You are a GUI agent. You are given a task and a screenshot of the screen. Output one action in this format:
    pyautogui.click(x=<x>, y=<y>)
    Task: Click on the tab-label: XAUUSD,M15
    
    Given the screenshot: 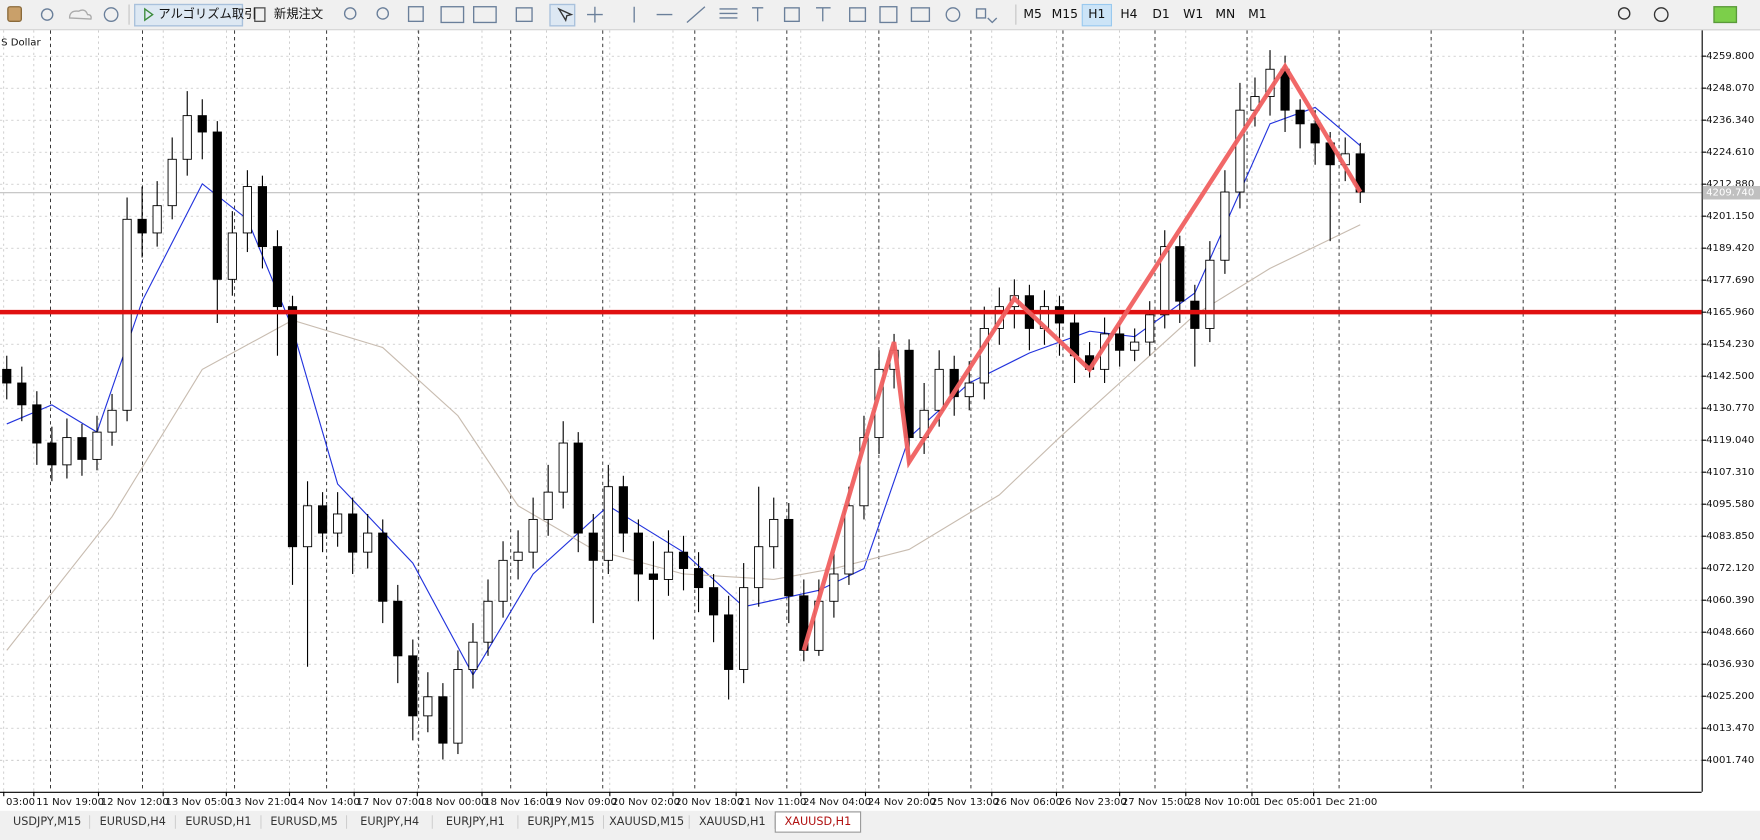 What is the action you would take?
    pyautogui.click(x=646, y=821)
    